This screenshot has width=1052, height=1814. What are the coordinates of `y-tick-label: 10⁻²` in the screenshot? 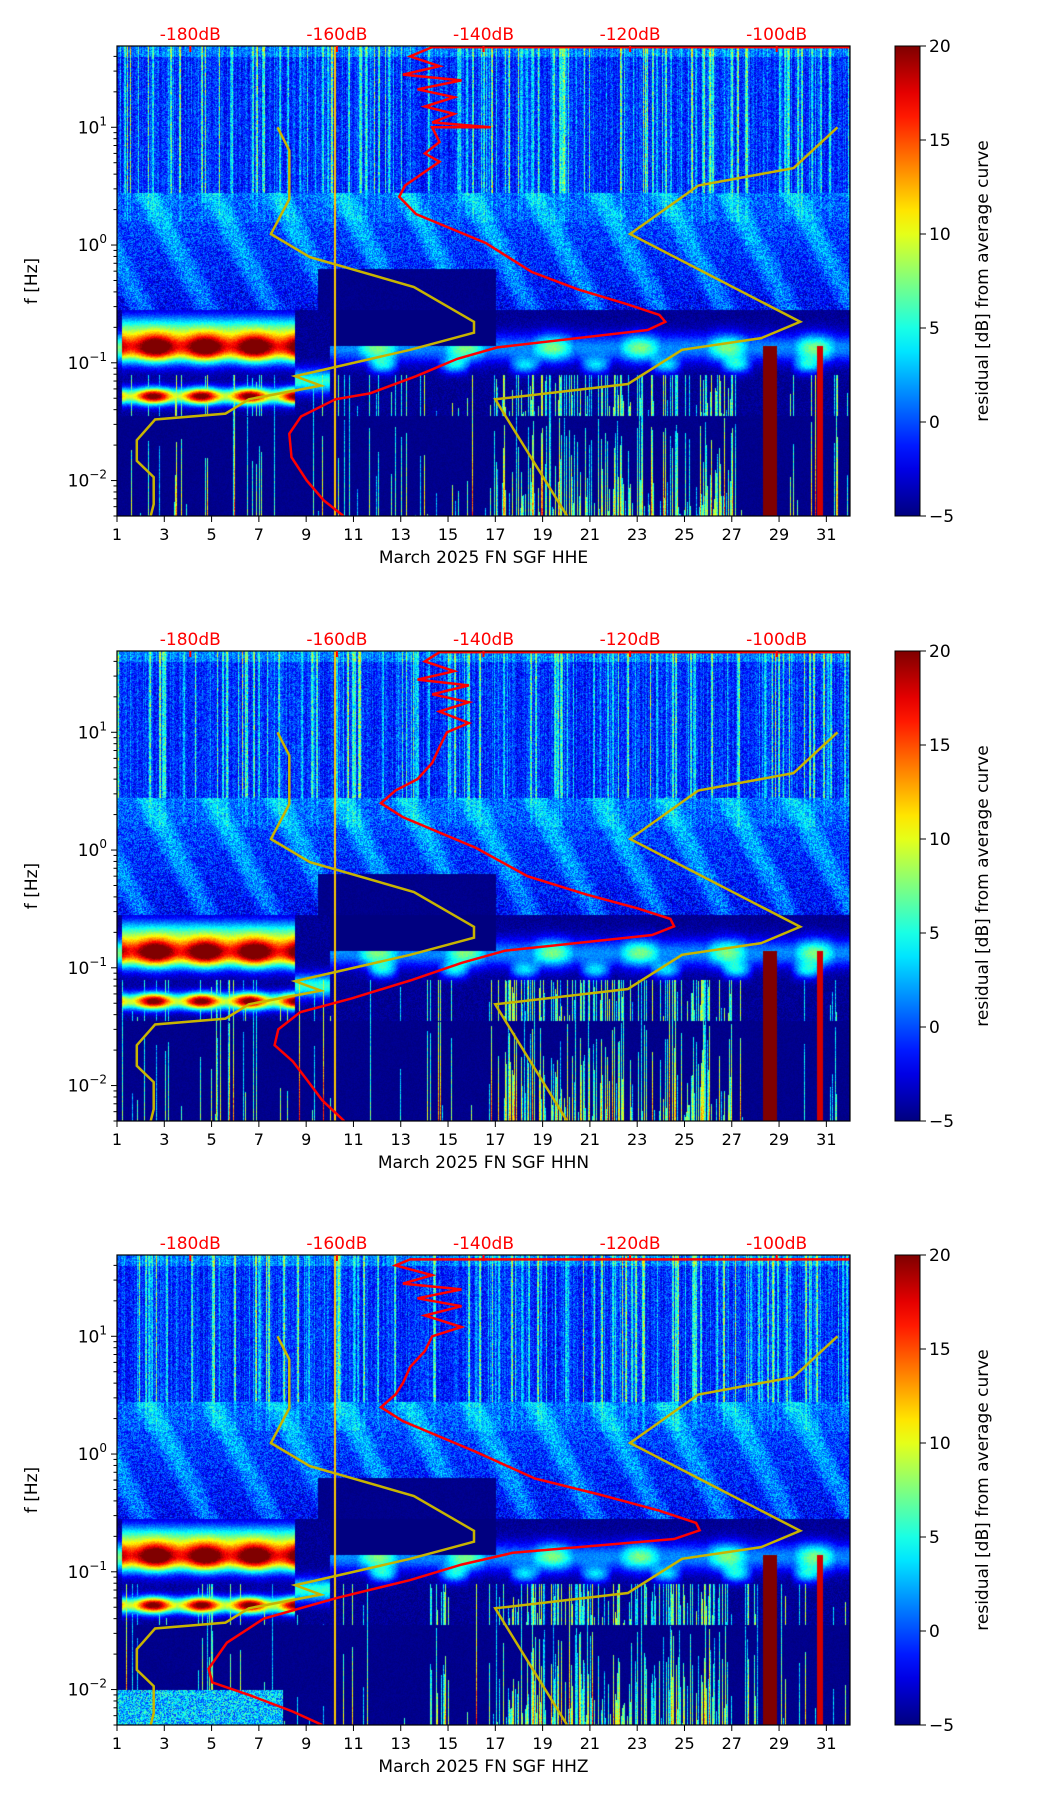 It's located at (87, 1085).